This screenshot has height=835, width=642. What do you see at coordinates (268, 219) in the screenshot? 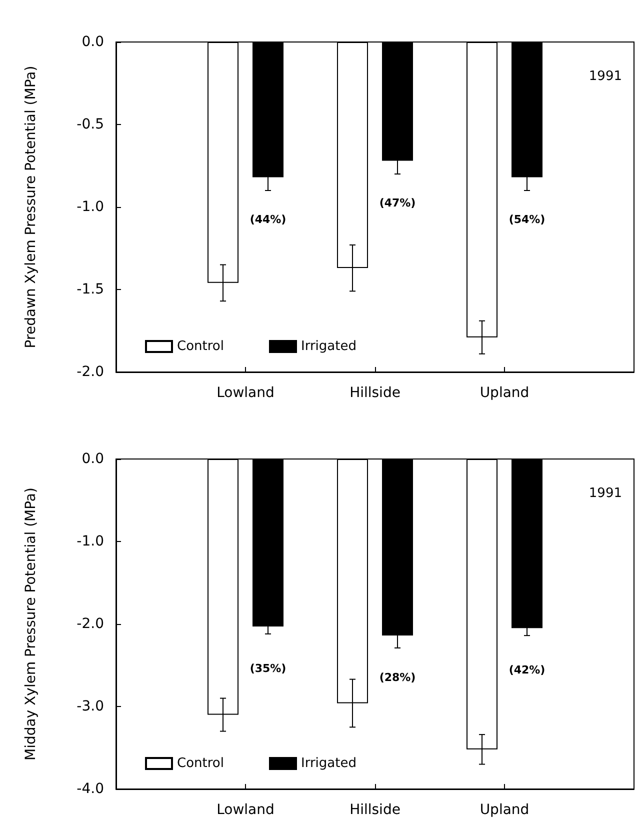
I see `annotation: (44%)` at bounding box center [268, 219].